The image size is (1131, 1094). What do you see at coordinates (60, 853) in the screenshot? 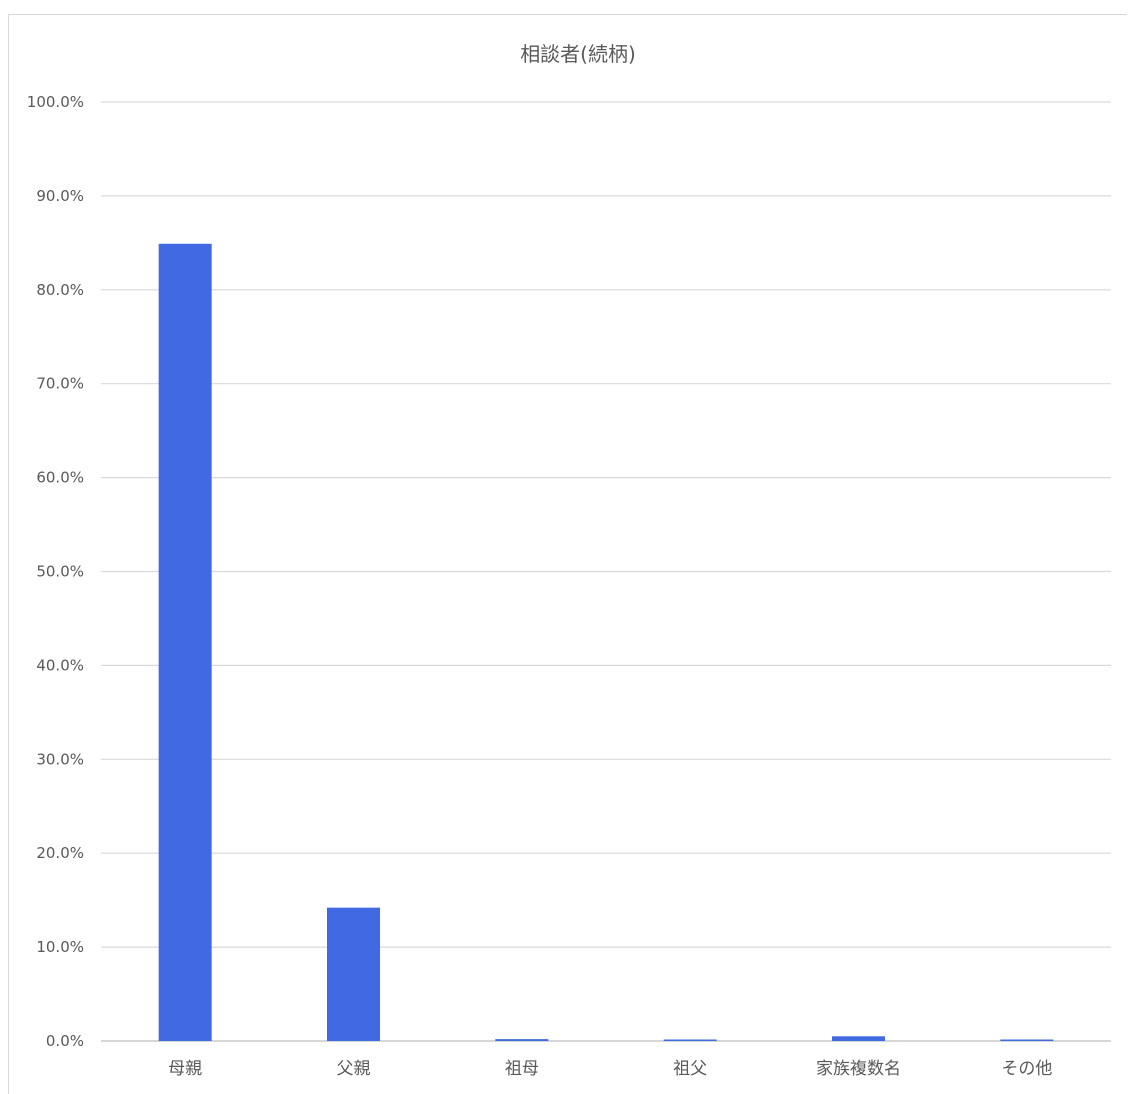
I see `y-tick-label: 20.0%` at bounding box center [60, 853].